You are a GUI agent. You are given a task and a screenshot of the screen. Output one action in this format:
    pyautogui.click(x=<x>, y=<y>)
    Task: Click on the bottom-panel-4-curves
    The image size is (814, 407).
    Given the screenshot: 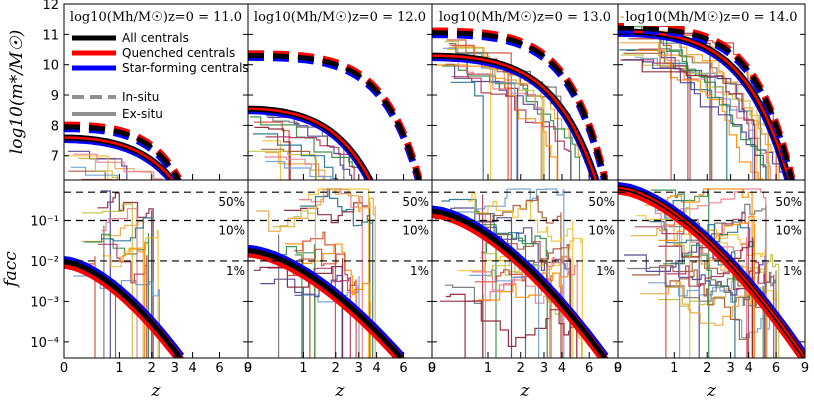 What is the action you would take?
    pyautogui.click(x=711, y=269)
    